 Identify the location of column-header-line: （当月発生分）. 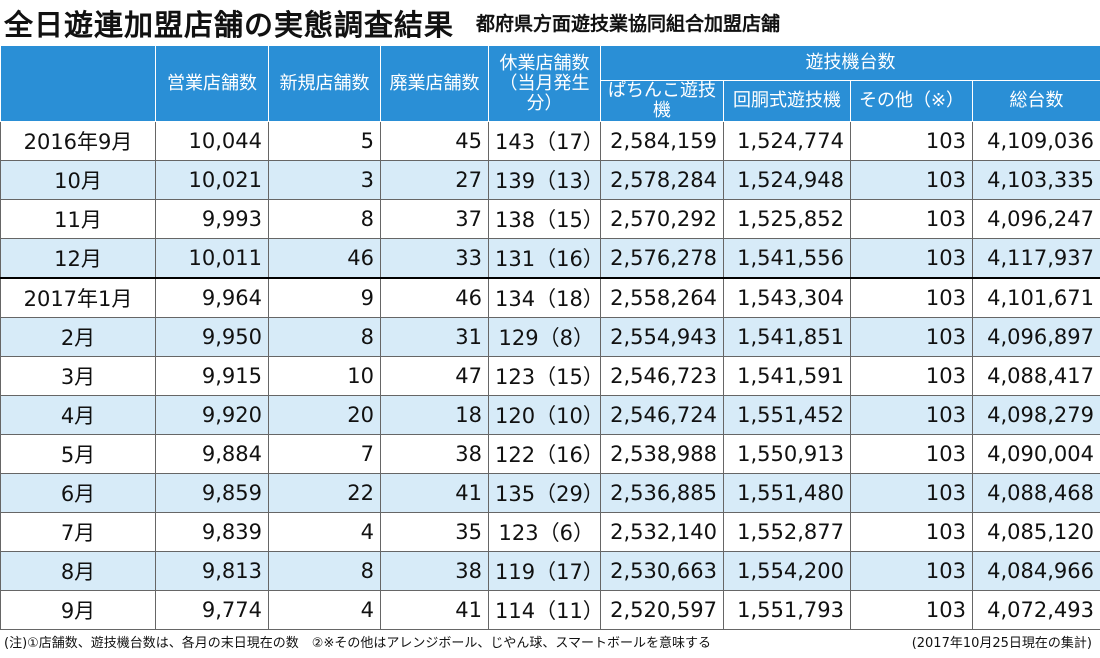
(544, 93).